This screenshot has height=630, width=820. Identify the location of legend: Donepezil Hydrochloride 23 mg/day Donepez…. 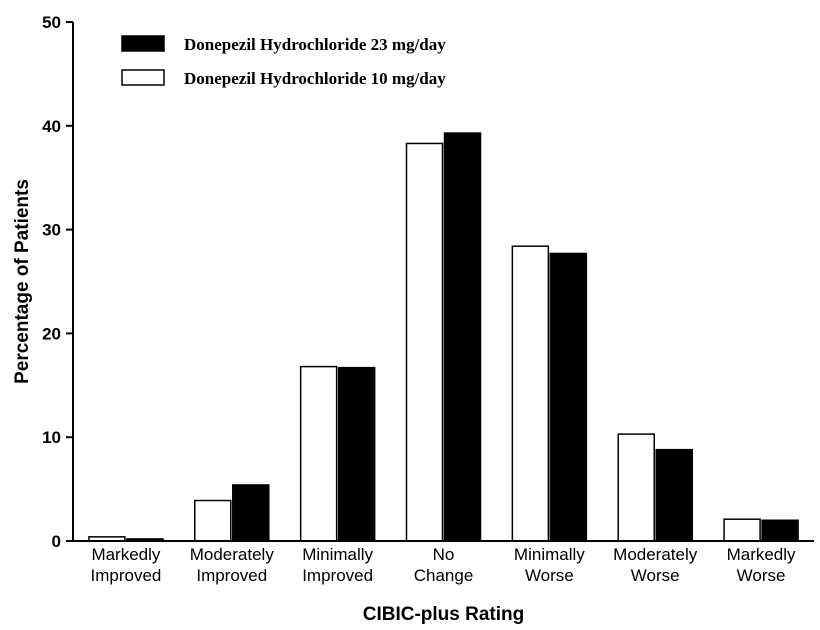
(283, 61).